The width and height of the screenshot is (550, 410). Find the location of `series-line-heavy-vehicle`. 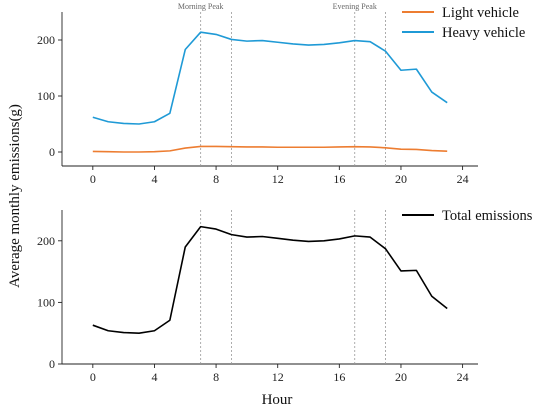

series-line-heavy-vehicle is located at coordinates (270, 78).